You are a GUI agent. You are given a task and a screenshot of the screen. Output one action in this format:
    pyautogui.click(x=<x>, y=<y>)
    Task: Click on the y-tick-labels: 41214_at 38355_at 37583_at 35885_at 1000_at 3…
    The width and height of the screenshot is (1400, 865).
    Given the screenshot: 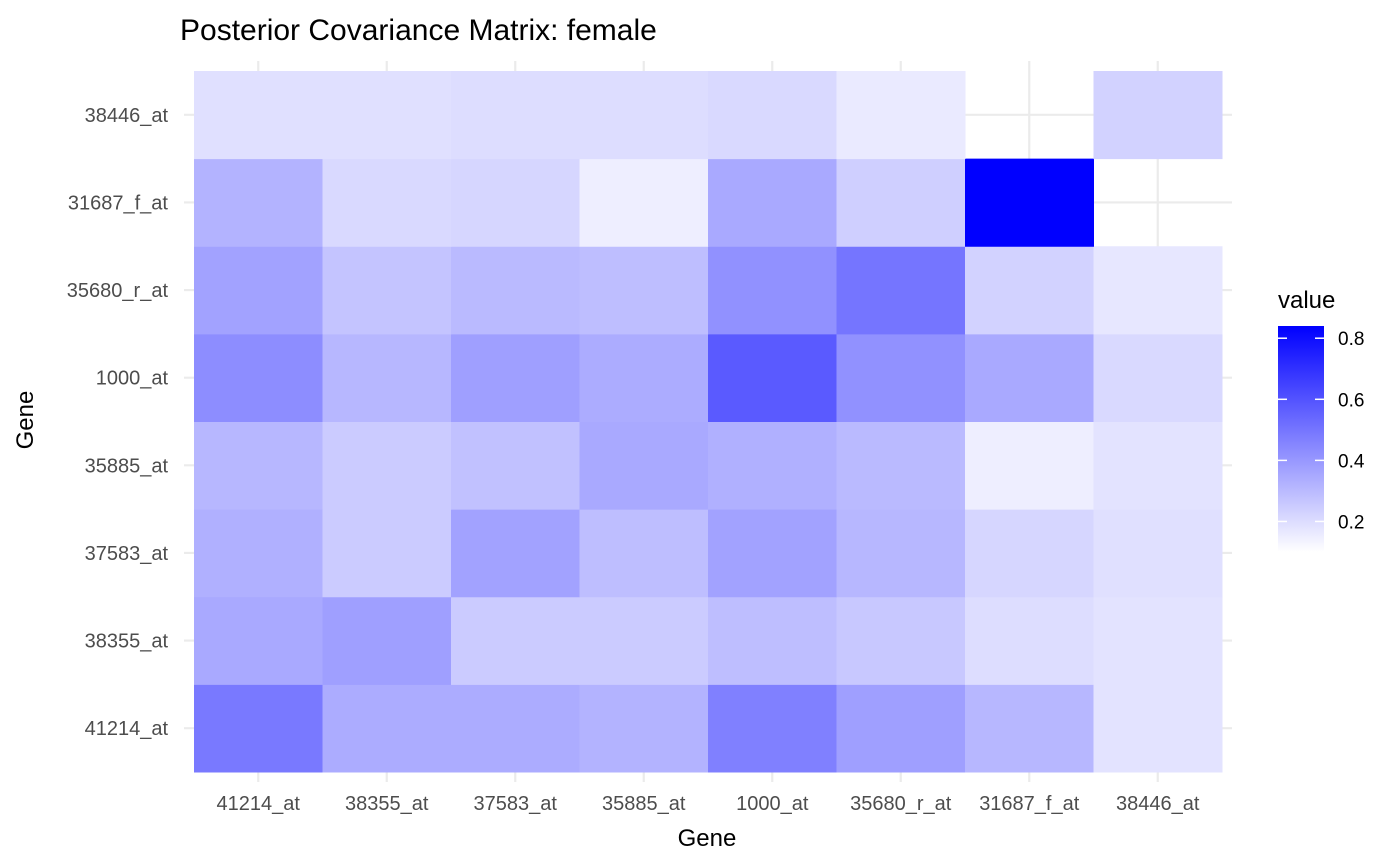 What is the action you would take?
    pyautogui.click(x=118, y=422)
    